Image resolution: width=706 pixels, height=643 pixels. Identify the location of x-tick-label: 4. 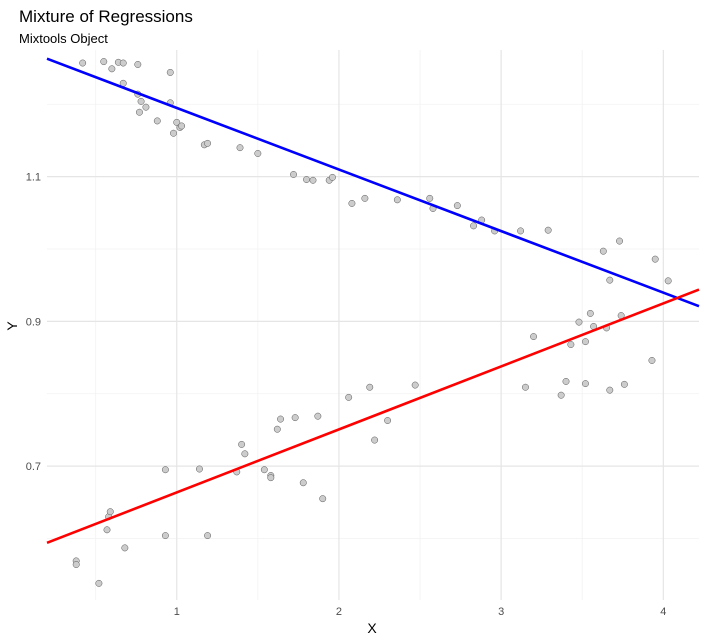
(663, 612).